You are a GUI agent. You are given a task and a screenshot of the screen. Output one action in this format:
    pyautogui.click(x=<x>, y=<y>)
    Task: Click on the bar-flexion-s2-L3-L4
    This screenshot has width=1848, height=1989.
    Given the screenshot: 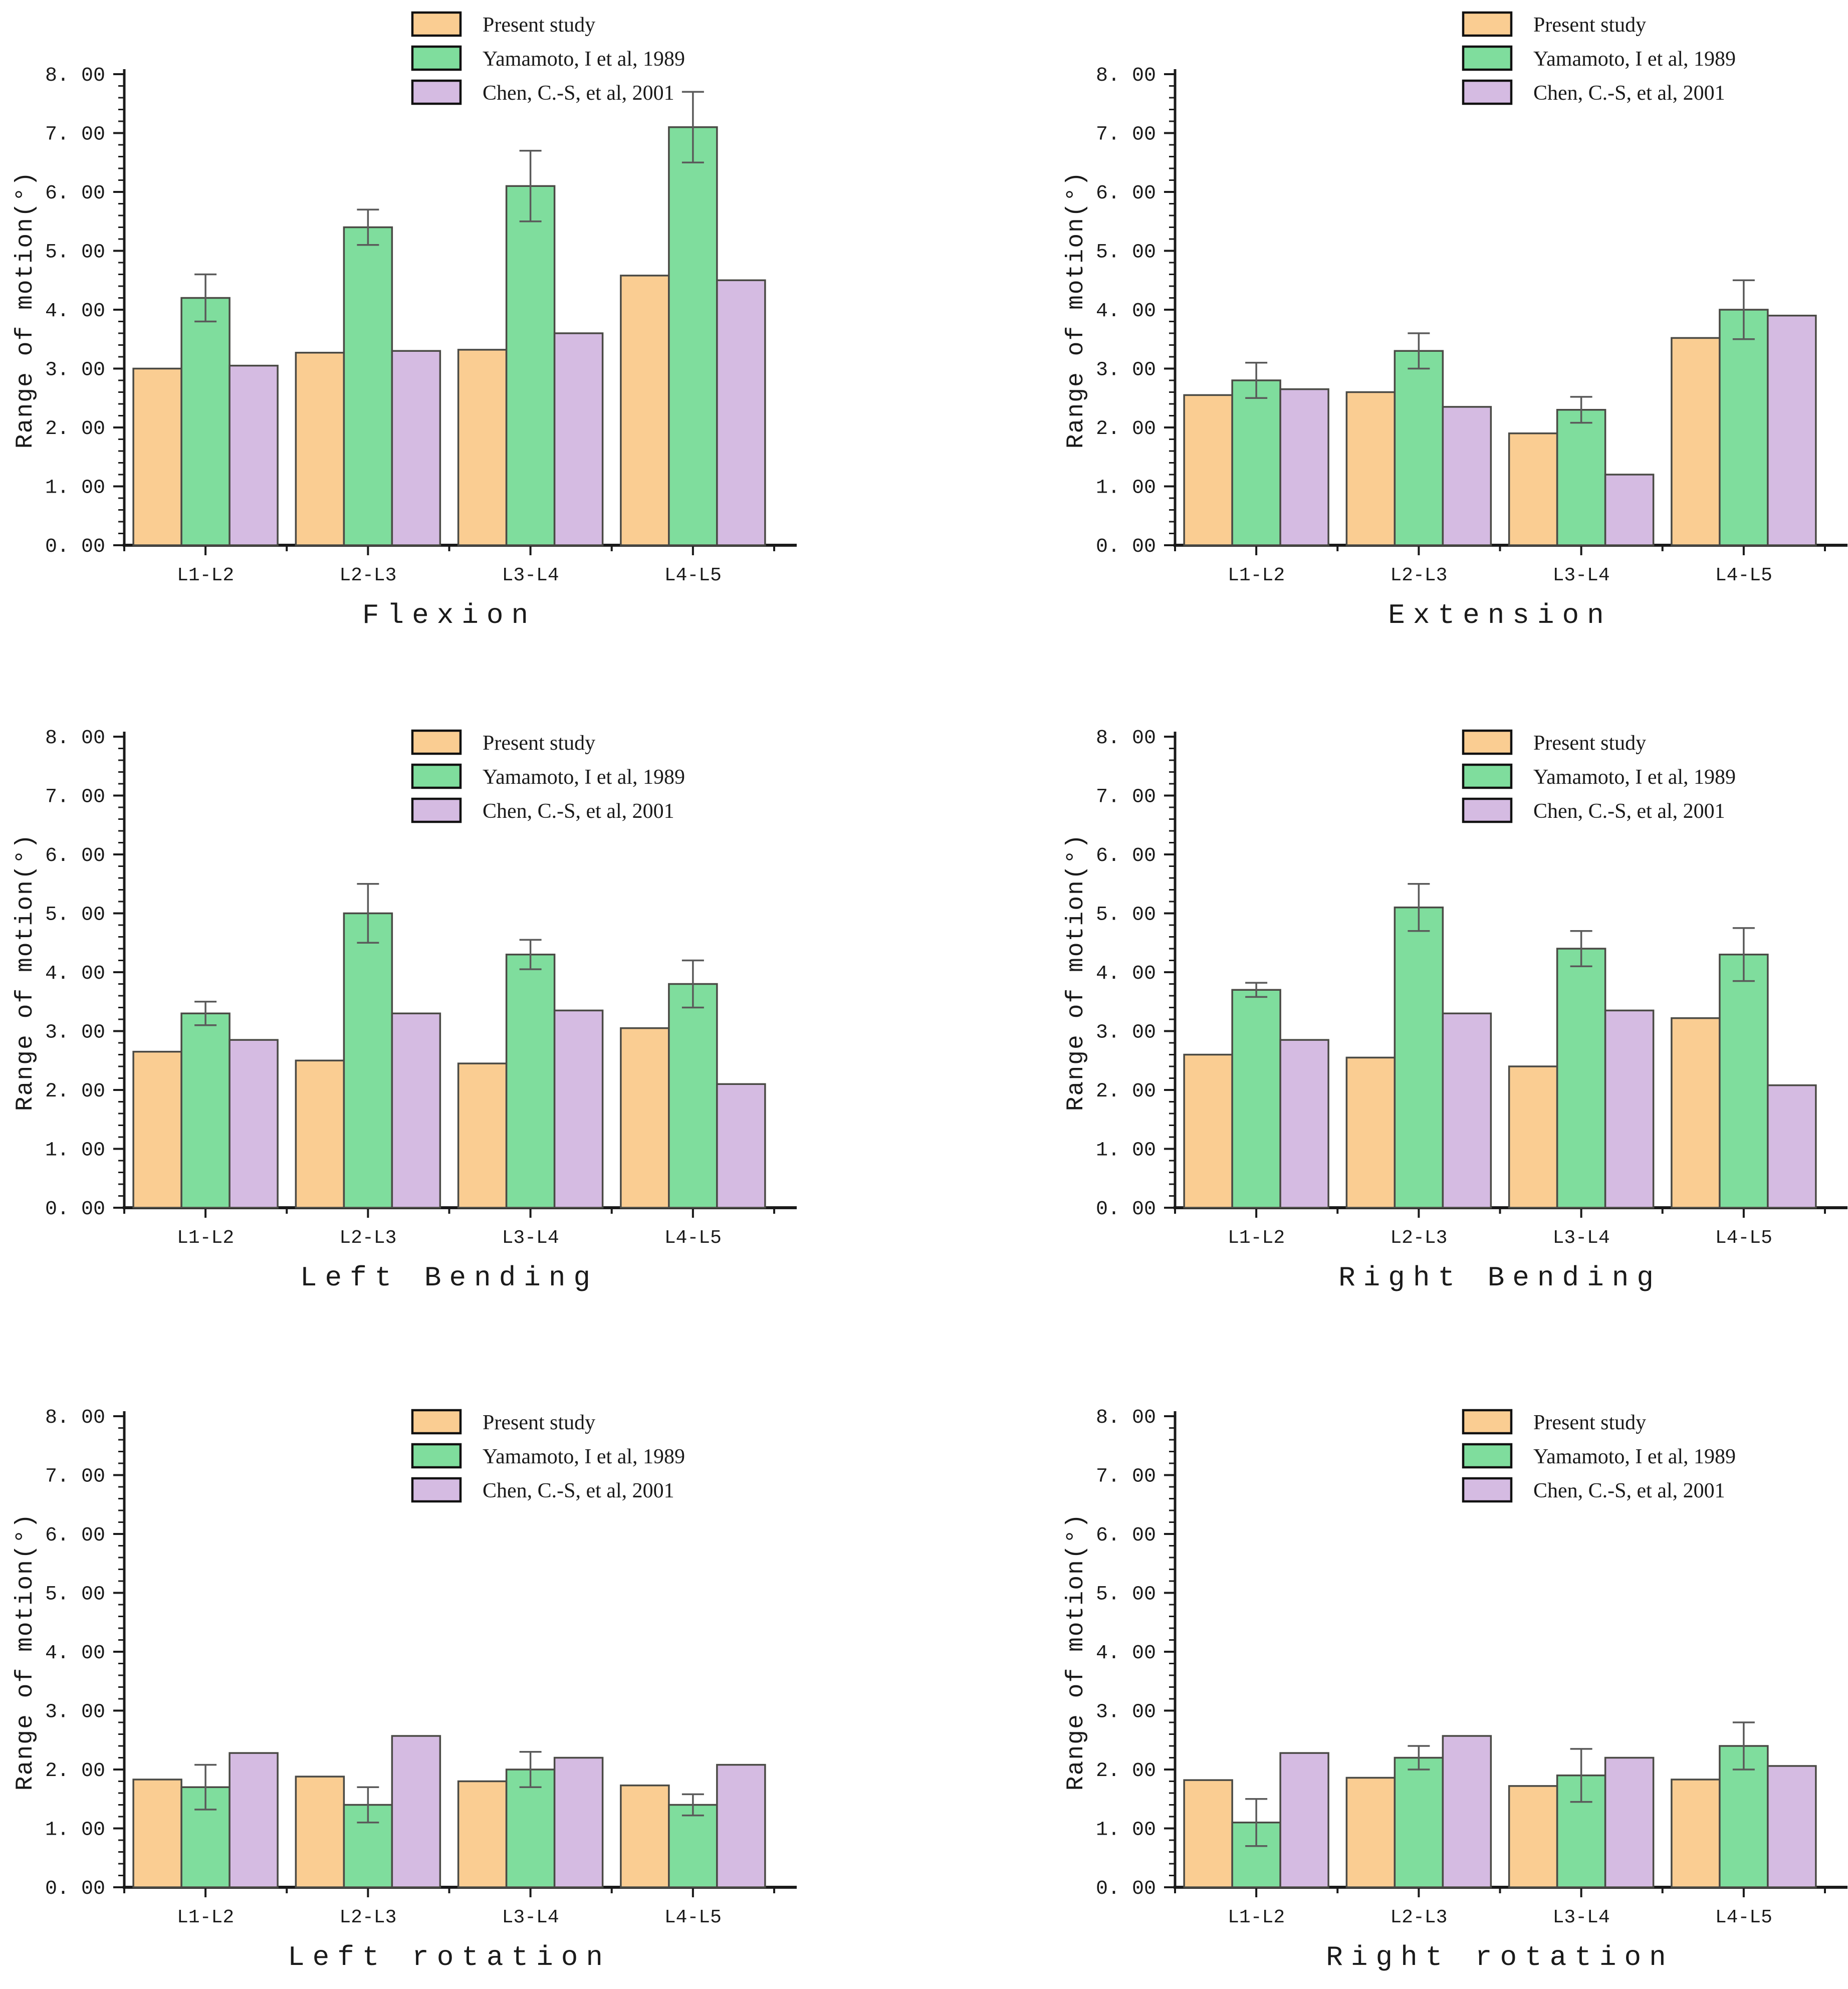 What is the action you would take?
    pyautogui.click(x=578, y=439)
    